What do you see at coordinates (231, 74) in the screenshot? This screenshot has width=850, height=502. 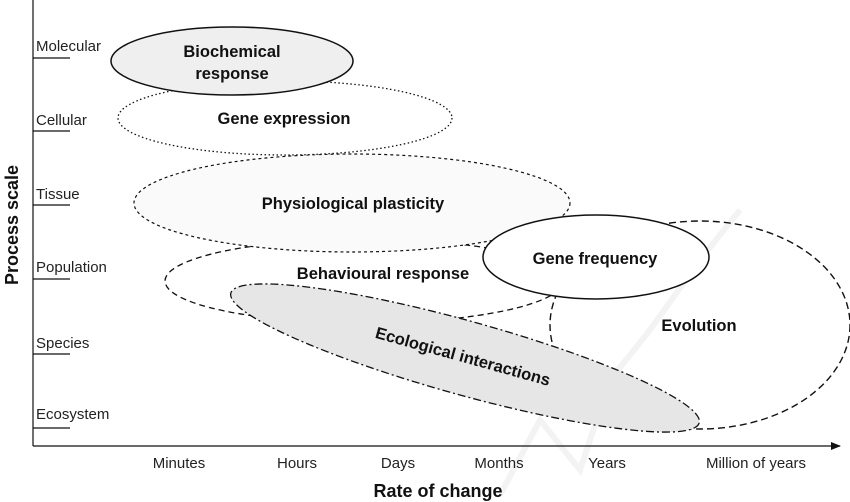 I see `biochemical-response-label-line2: response` at bounding box center [231, 74].